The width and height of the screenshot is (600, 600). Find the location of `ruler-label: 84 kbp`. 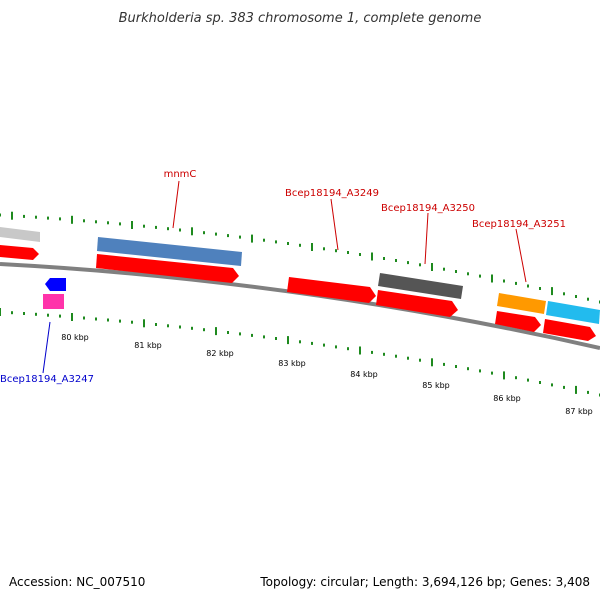

ruler-label: 84 kbp is located at coordinates (364, 374).